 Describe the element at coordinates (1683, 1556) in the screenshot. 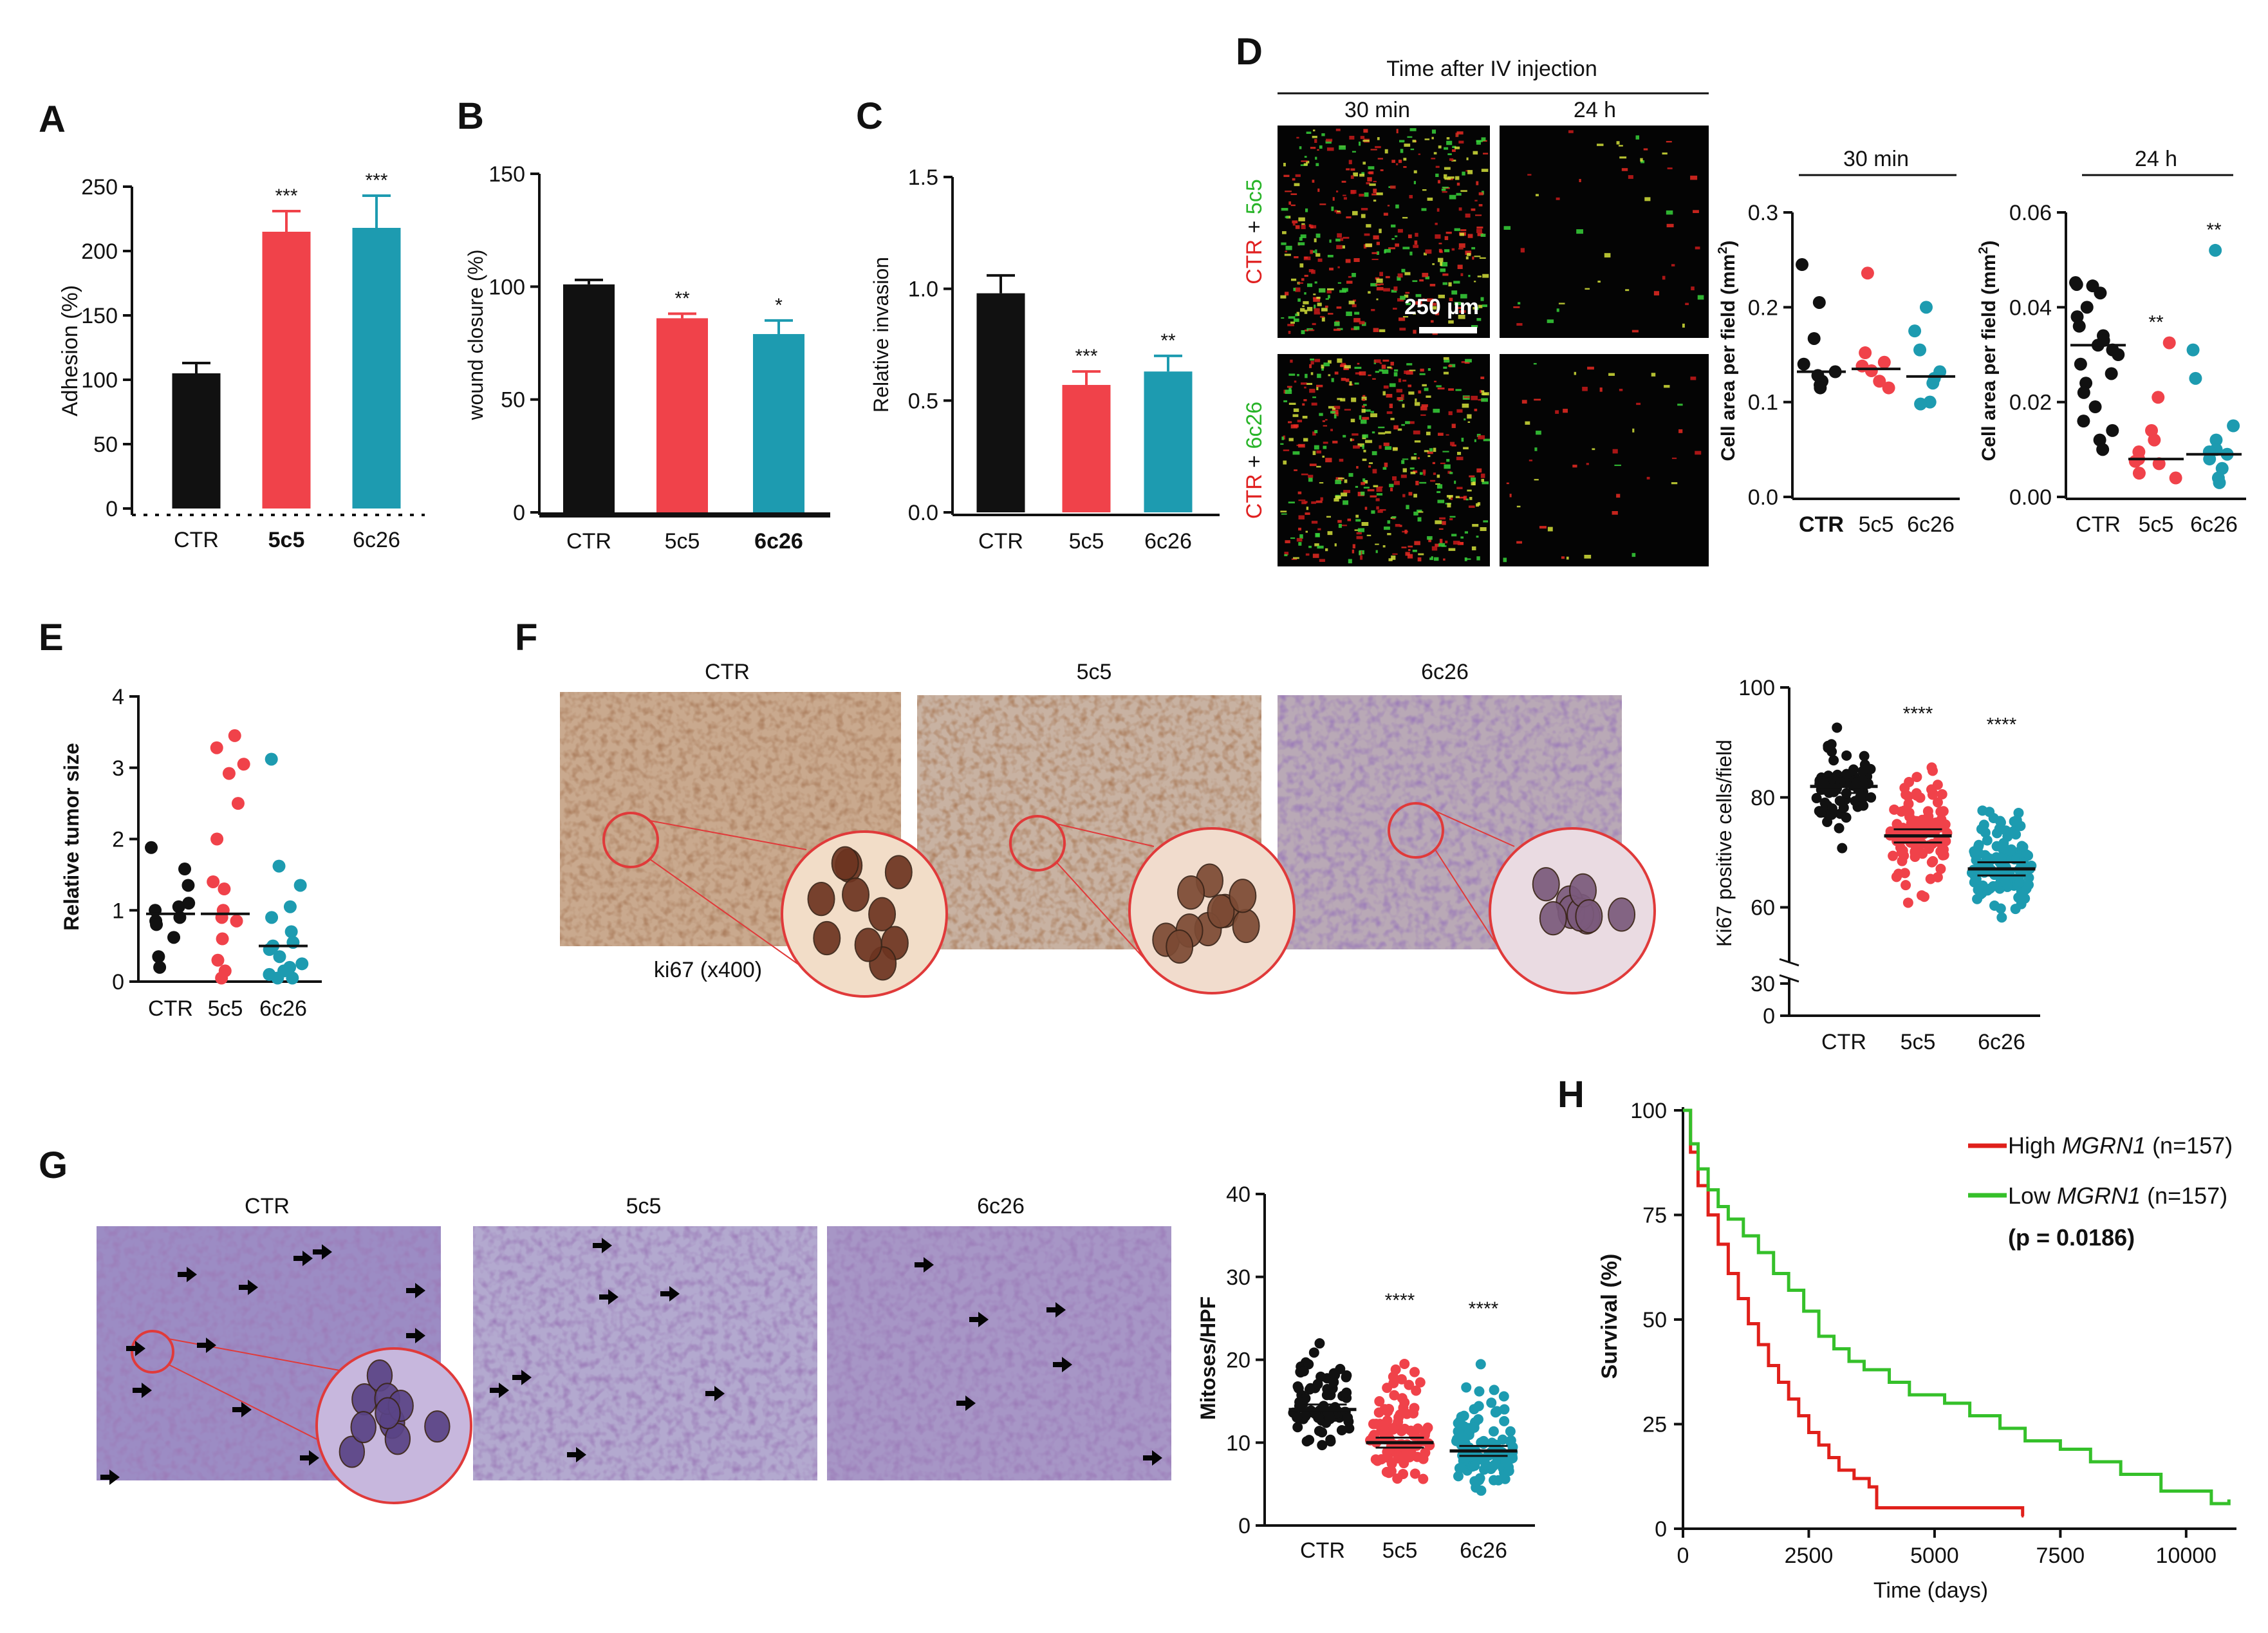

I see `panel-h-xtick-label-0: 0` at that location.